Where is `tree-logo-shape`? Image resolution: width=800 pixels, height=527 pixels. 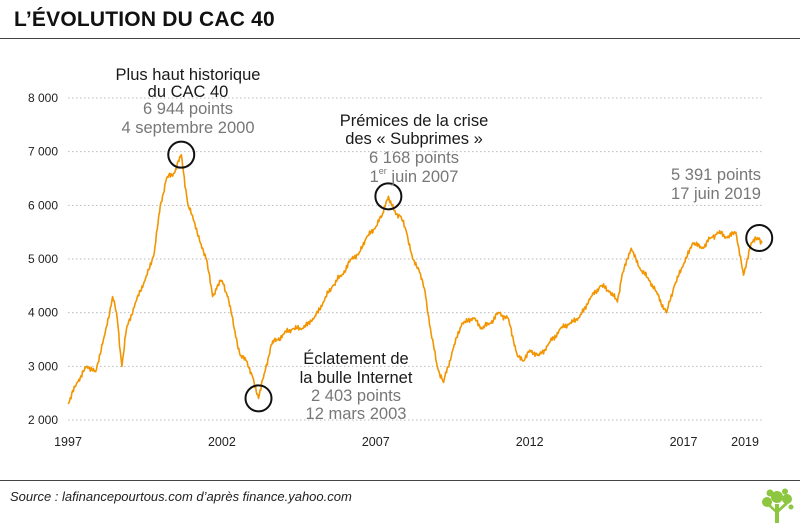
tree-logo-shape is located at coordinates (778, 505).